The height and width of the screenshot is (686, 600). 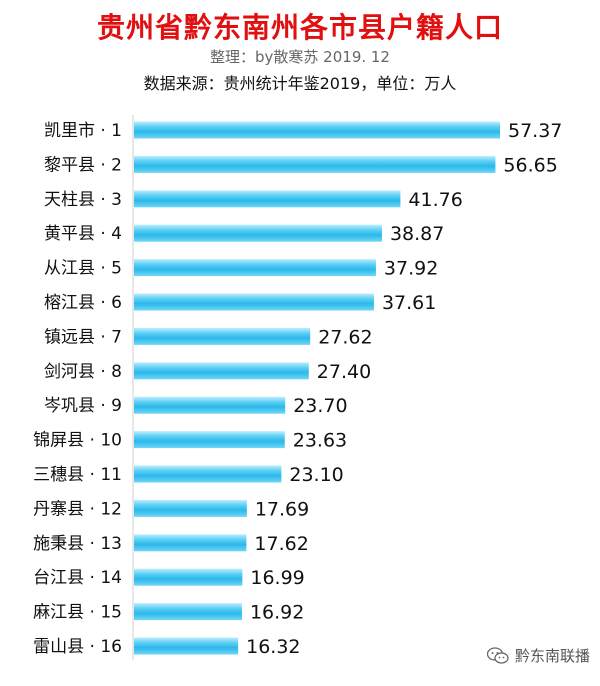 What do you see at coordinates (83, 406) in the screenshot?
I see `category-label: 岑巩县 · 9` at bounding box center [83, 406].